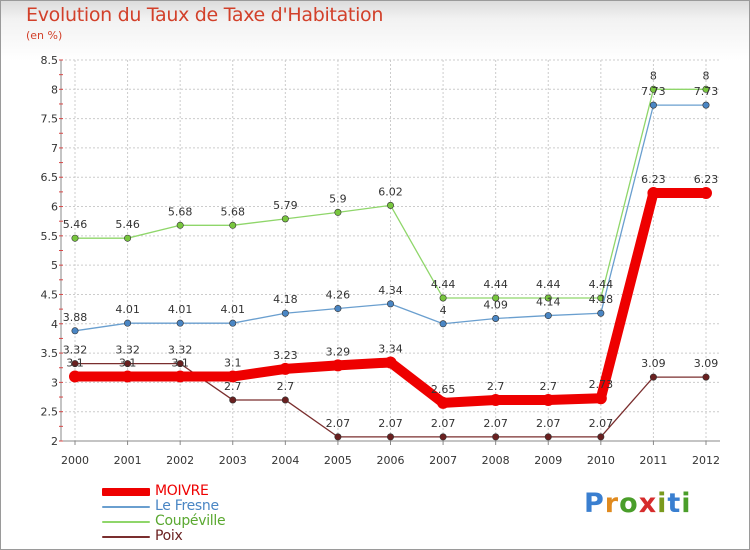 This screenshot has height=550, width=750. I want to click on x-tick-label: 2012, so click(706, 460).